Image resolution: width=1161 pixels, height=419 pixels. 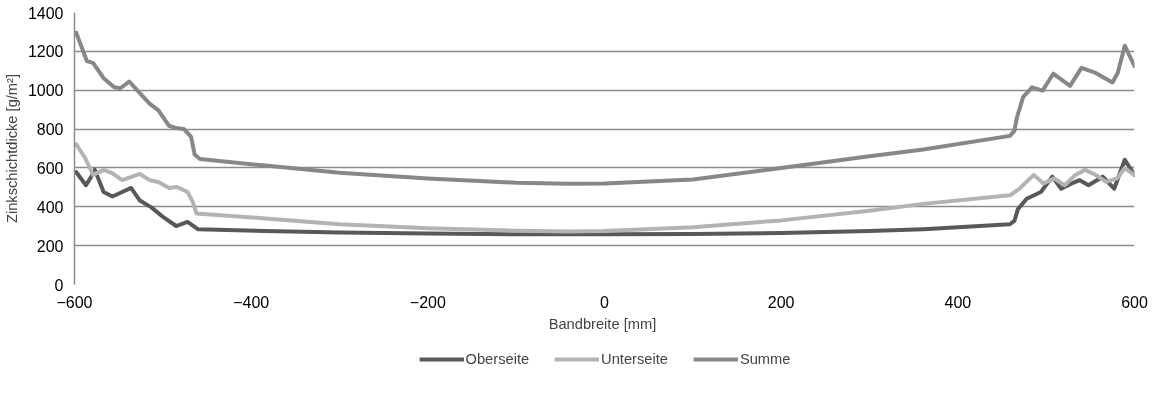 What do you see at coordinates (45, 13) in the screenshot?
I see `y-tick-label: 1400` at bounding box center [45, 13].